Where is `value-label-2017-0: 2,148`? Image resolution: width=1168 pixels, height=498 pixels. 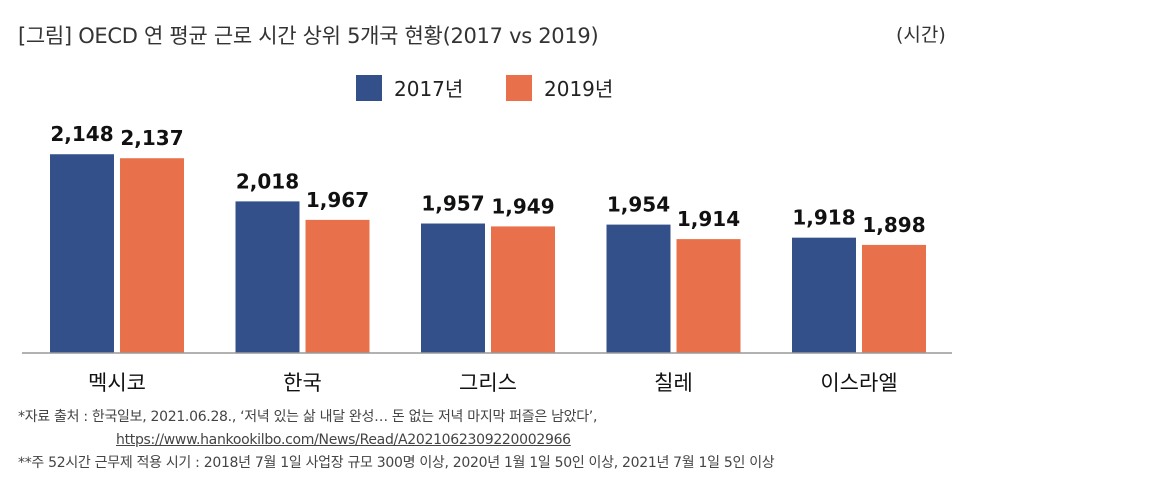
value-label-2017-0: 2,148 is located at coordinates (81, 134).